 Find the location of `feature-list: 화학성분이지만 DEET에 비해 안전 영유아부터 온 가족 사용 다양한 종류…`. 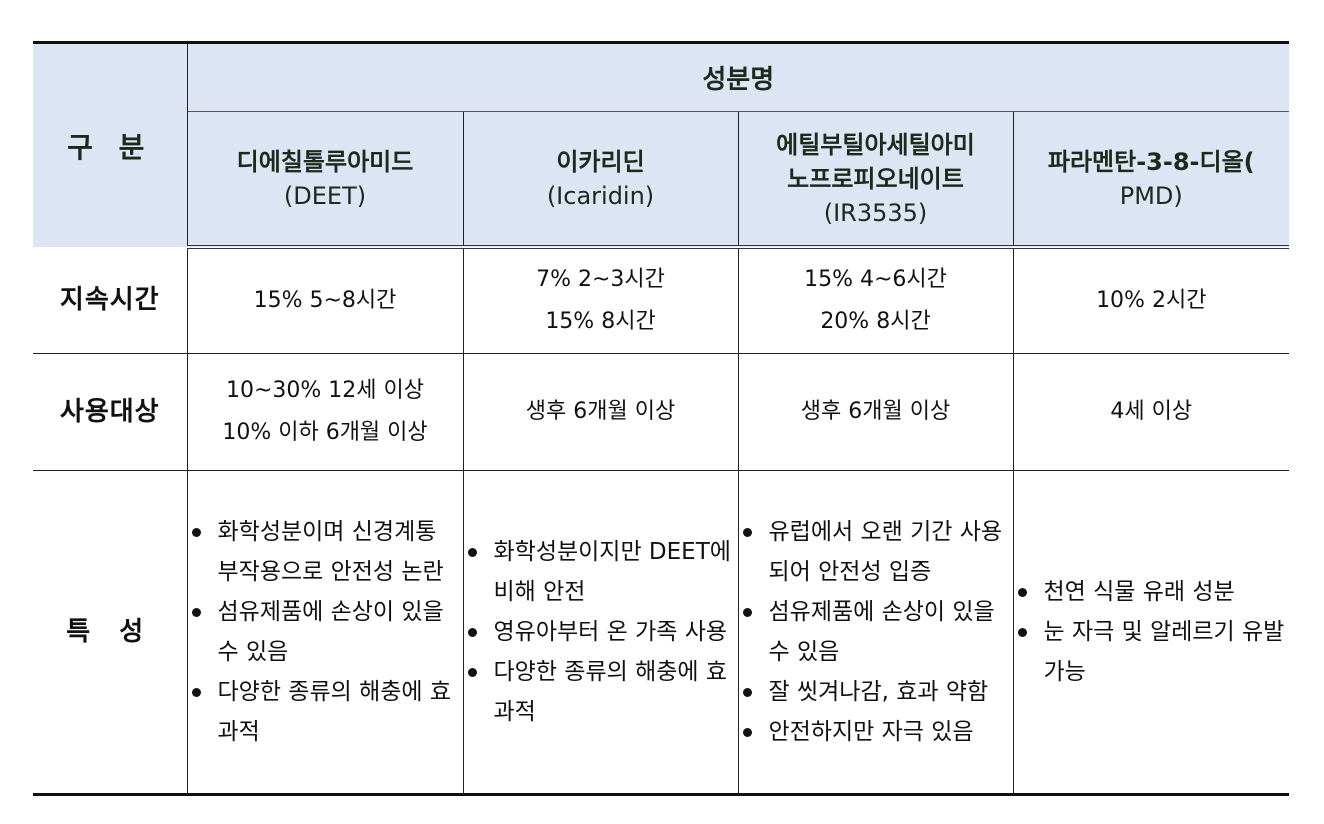

feature-list: 화학성분이지만 DEET에 비해 안전 영유아부터 온 가족 사용 다양한 종류… is located at coordinates (601, 632).